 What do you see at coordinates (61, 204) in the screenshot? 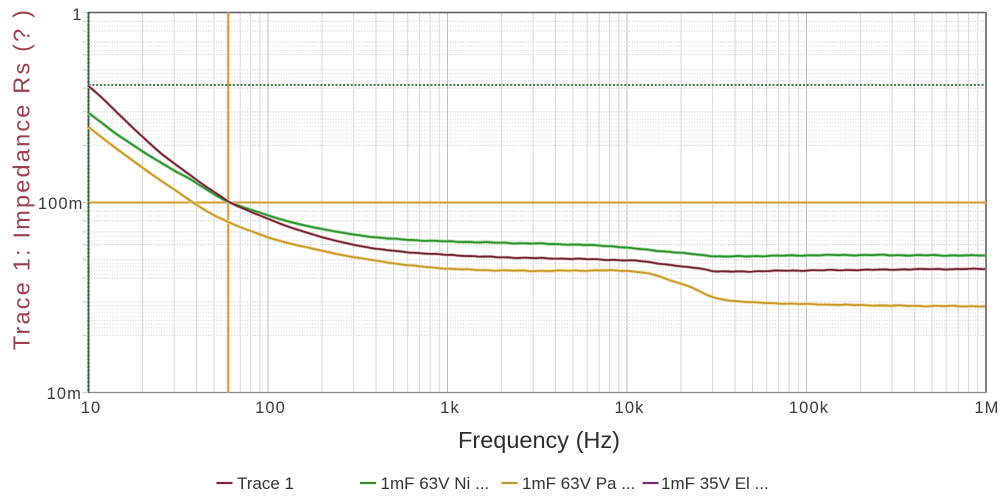
I see `svg-text: 100m` at bounding box center [61, 204].